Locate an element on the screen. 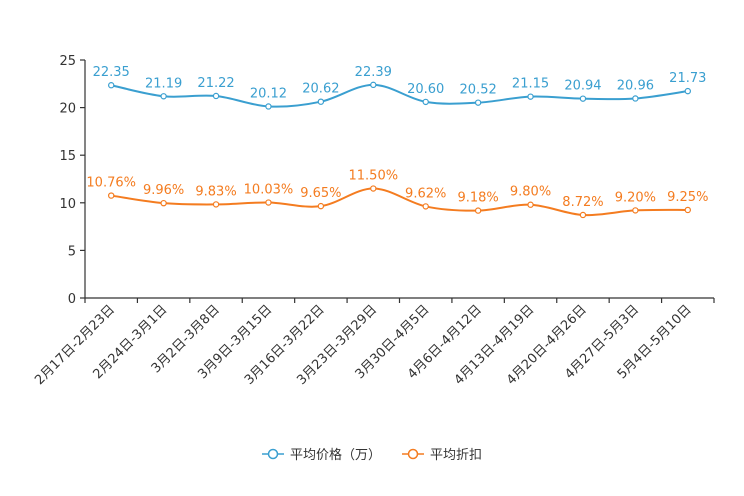  data-label: 9.96% is located at coordinates (163, 190).